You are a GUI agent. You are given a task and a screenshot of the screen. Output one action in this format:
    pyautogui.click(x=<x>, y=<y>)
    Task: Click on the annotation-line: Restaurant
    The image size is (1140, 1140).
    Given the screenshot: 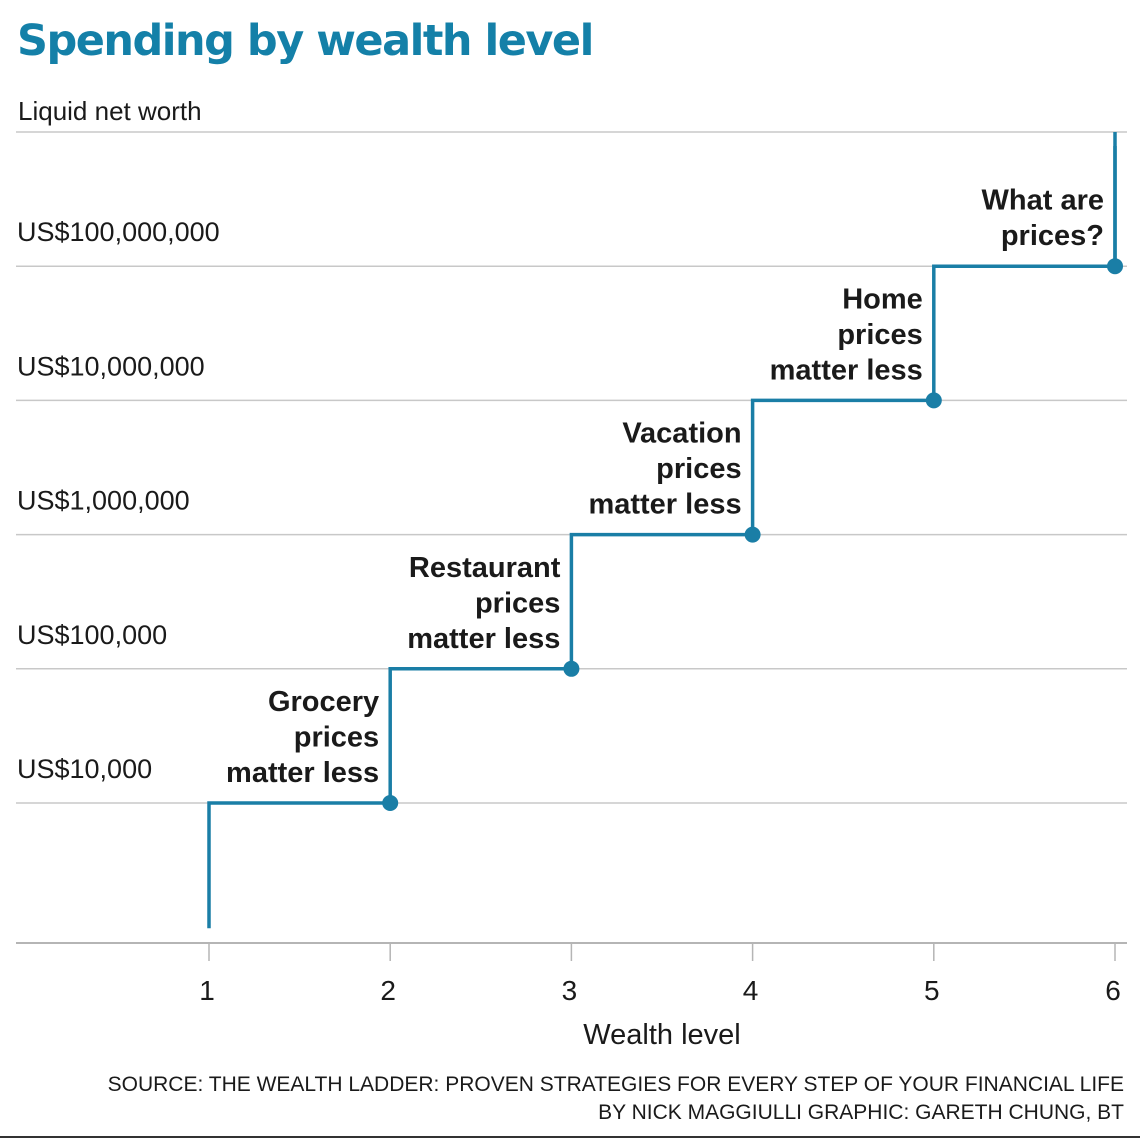 What is the action you would take?
    pyautogui.click(x=485, y=568)
    